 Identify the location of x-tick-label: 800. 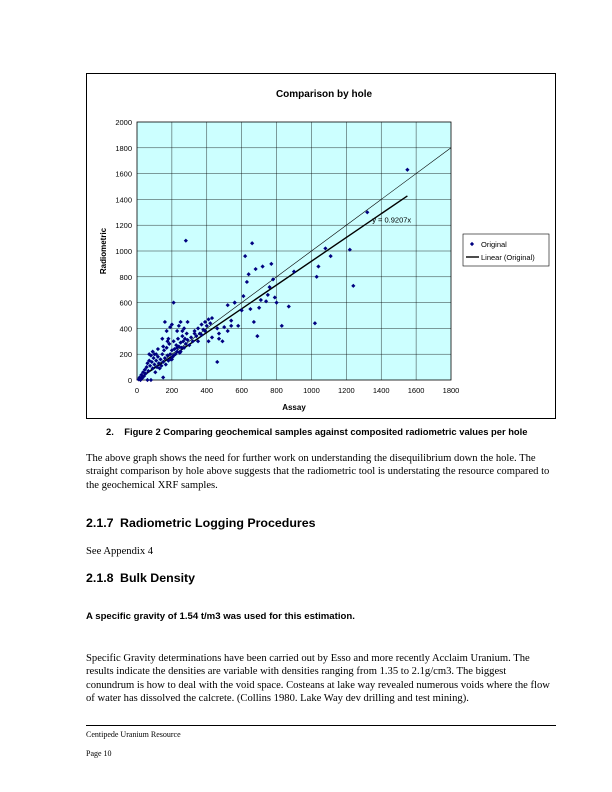
(276, 390).